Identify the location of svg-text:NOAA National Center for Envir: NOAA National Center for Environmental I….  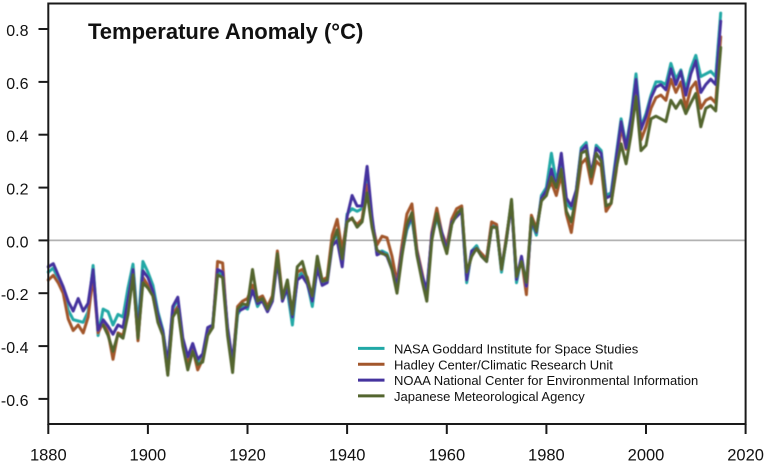
(546, 380).